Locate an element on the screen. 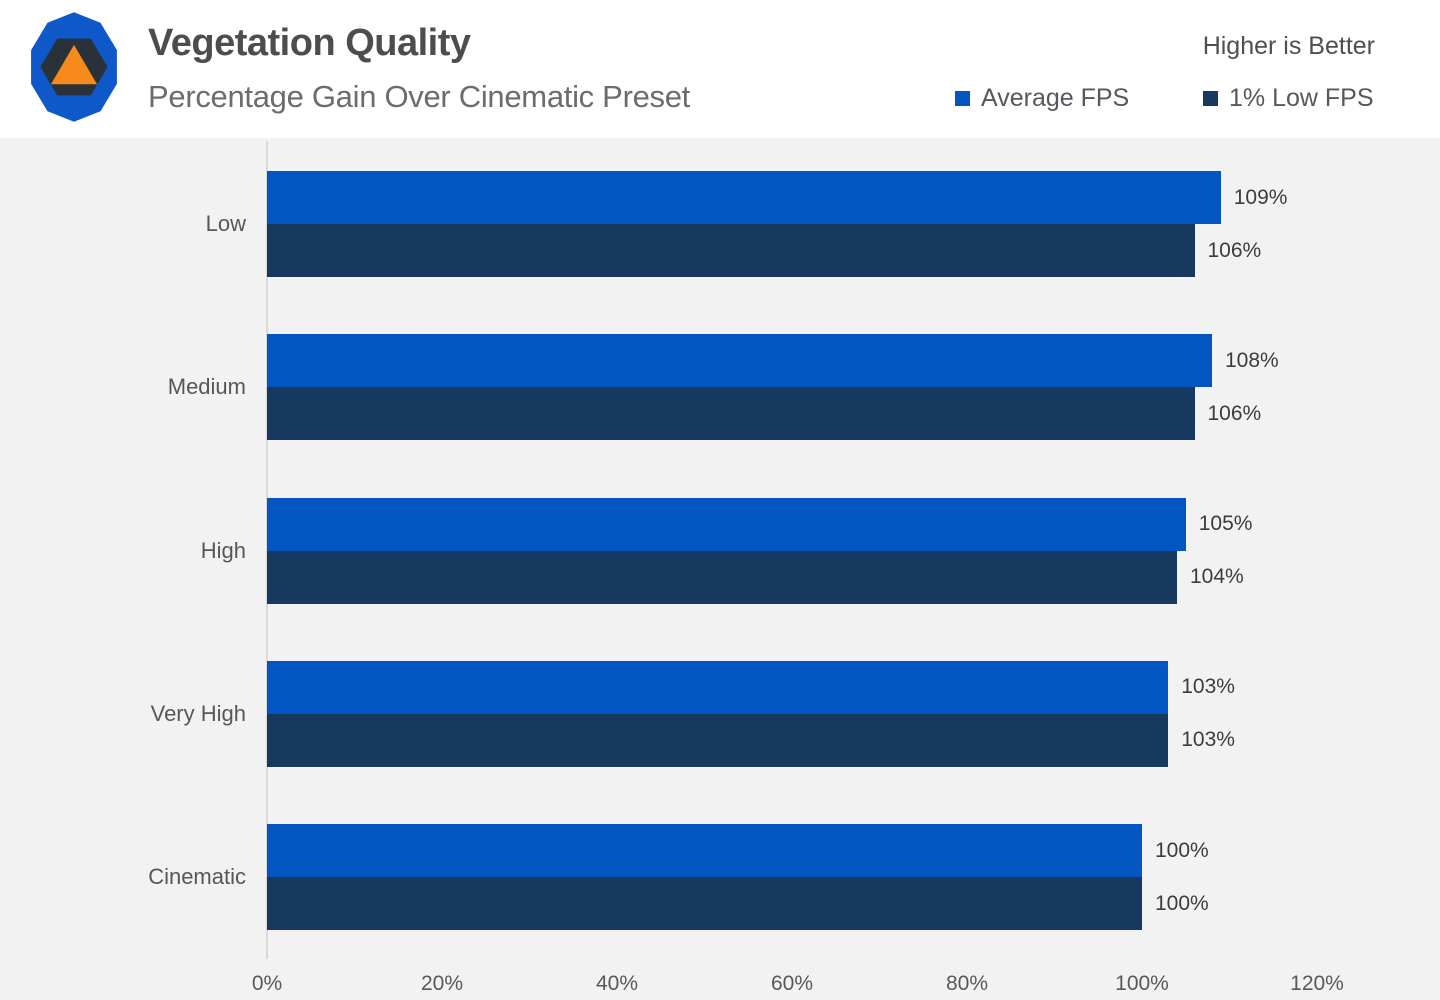 This screenshot has height=1000, width=1440. average-fps-value-label: 109% is located at coordinates (1260, 197).